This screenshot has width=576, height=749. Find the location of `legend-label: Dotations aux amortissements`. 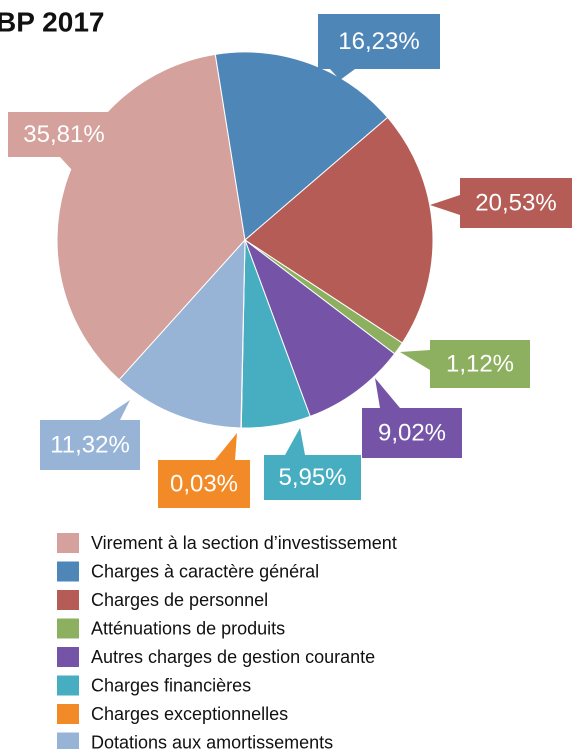

legend-label: Dotations aux amortissements is located at coordinates (212, 740).